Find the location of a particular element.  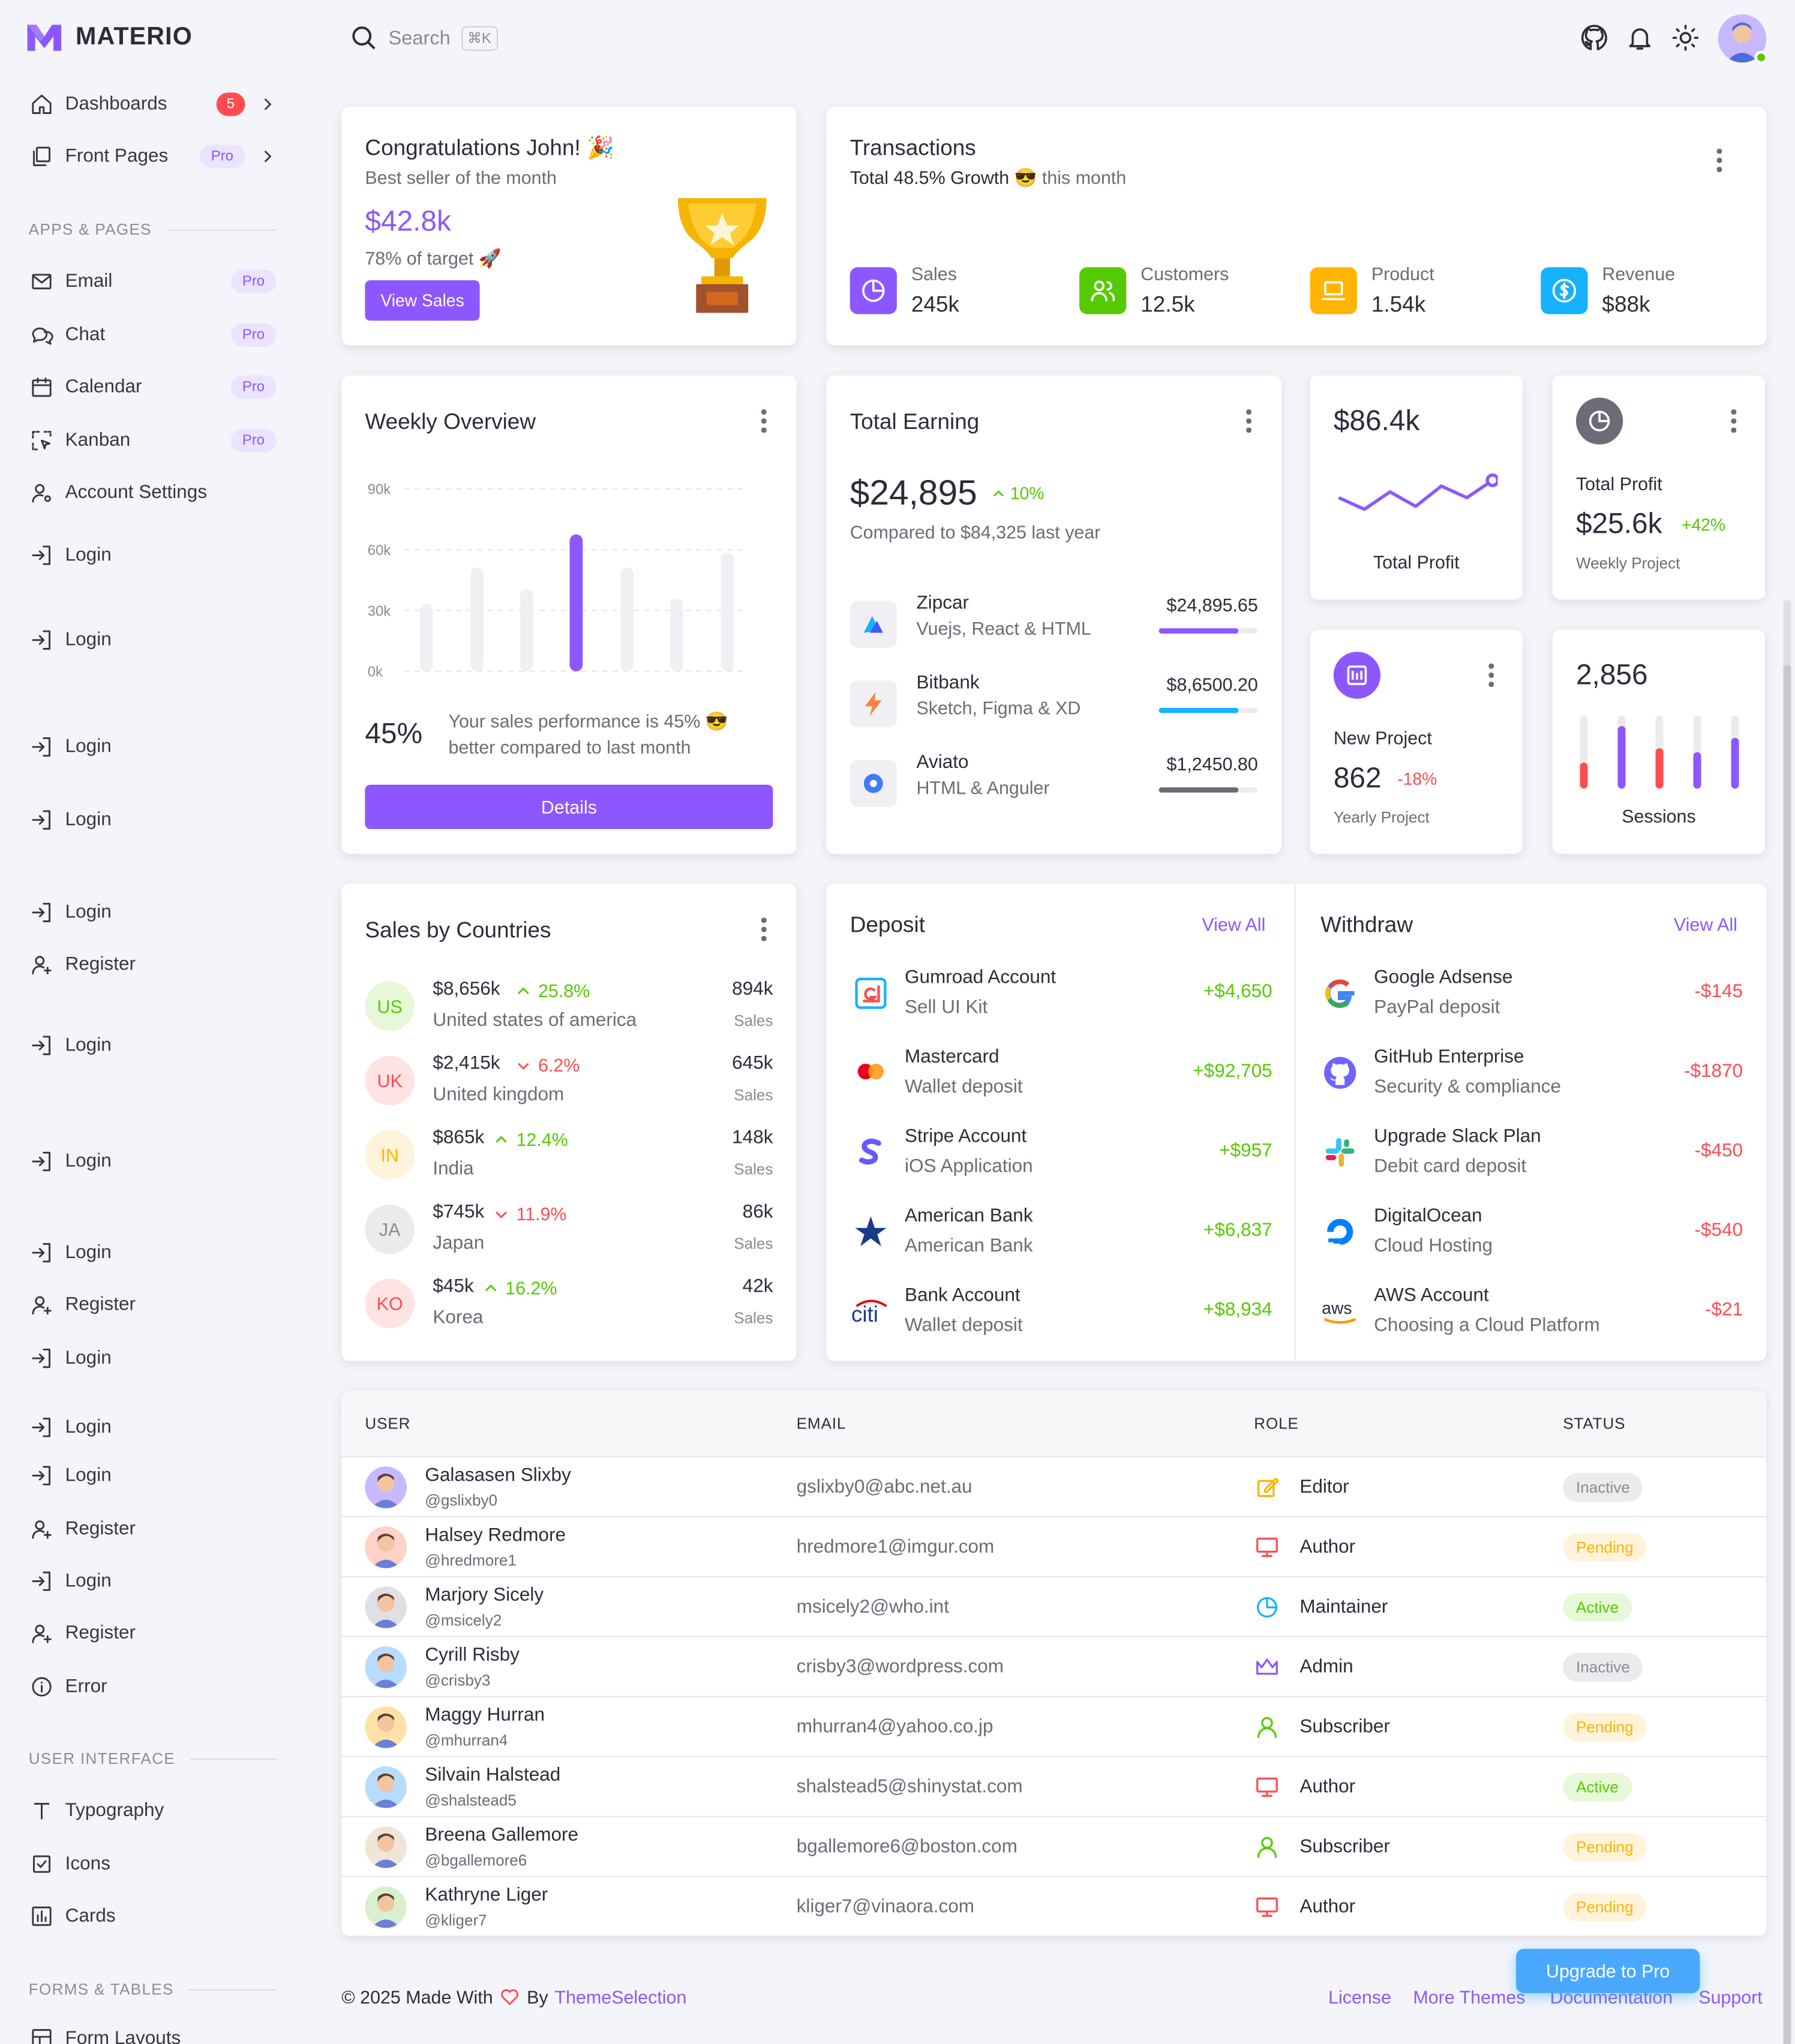

user-role: Author is located at coordinates (1328, 1787).